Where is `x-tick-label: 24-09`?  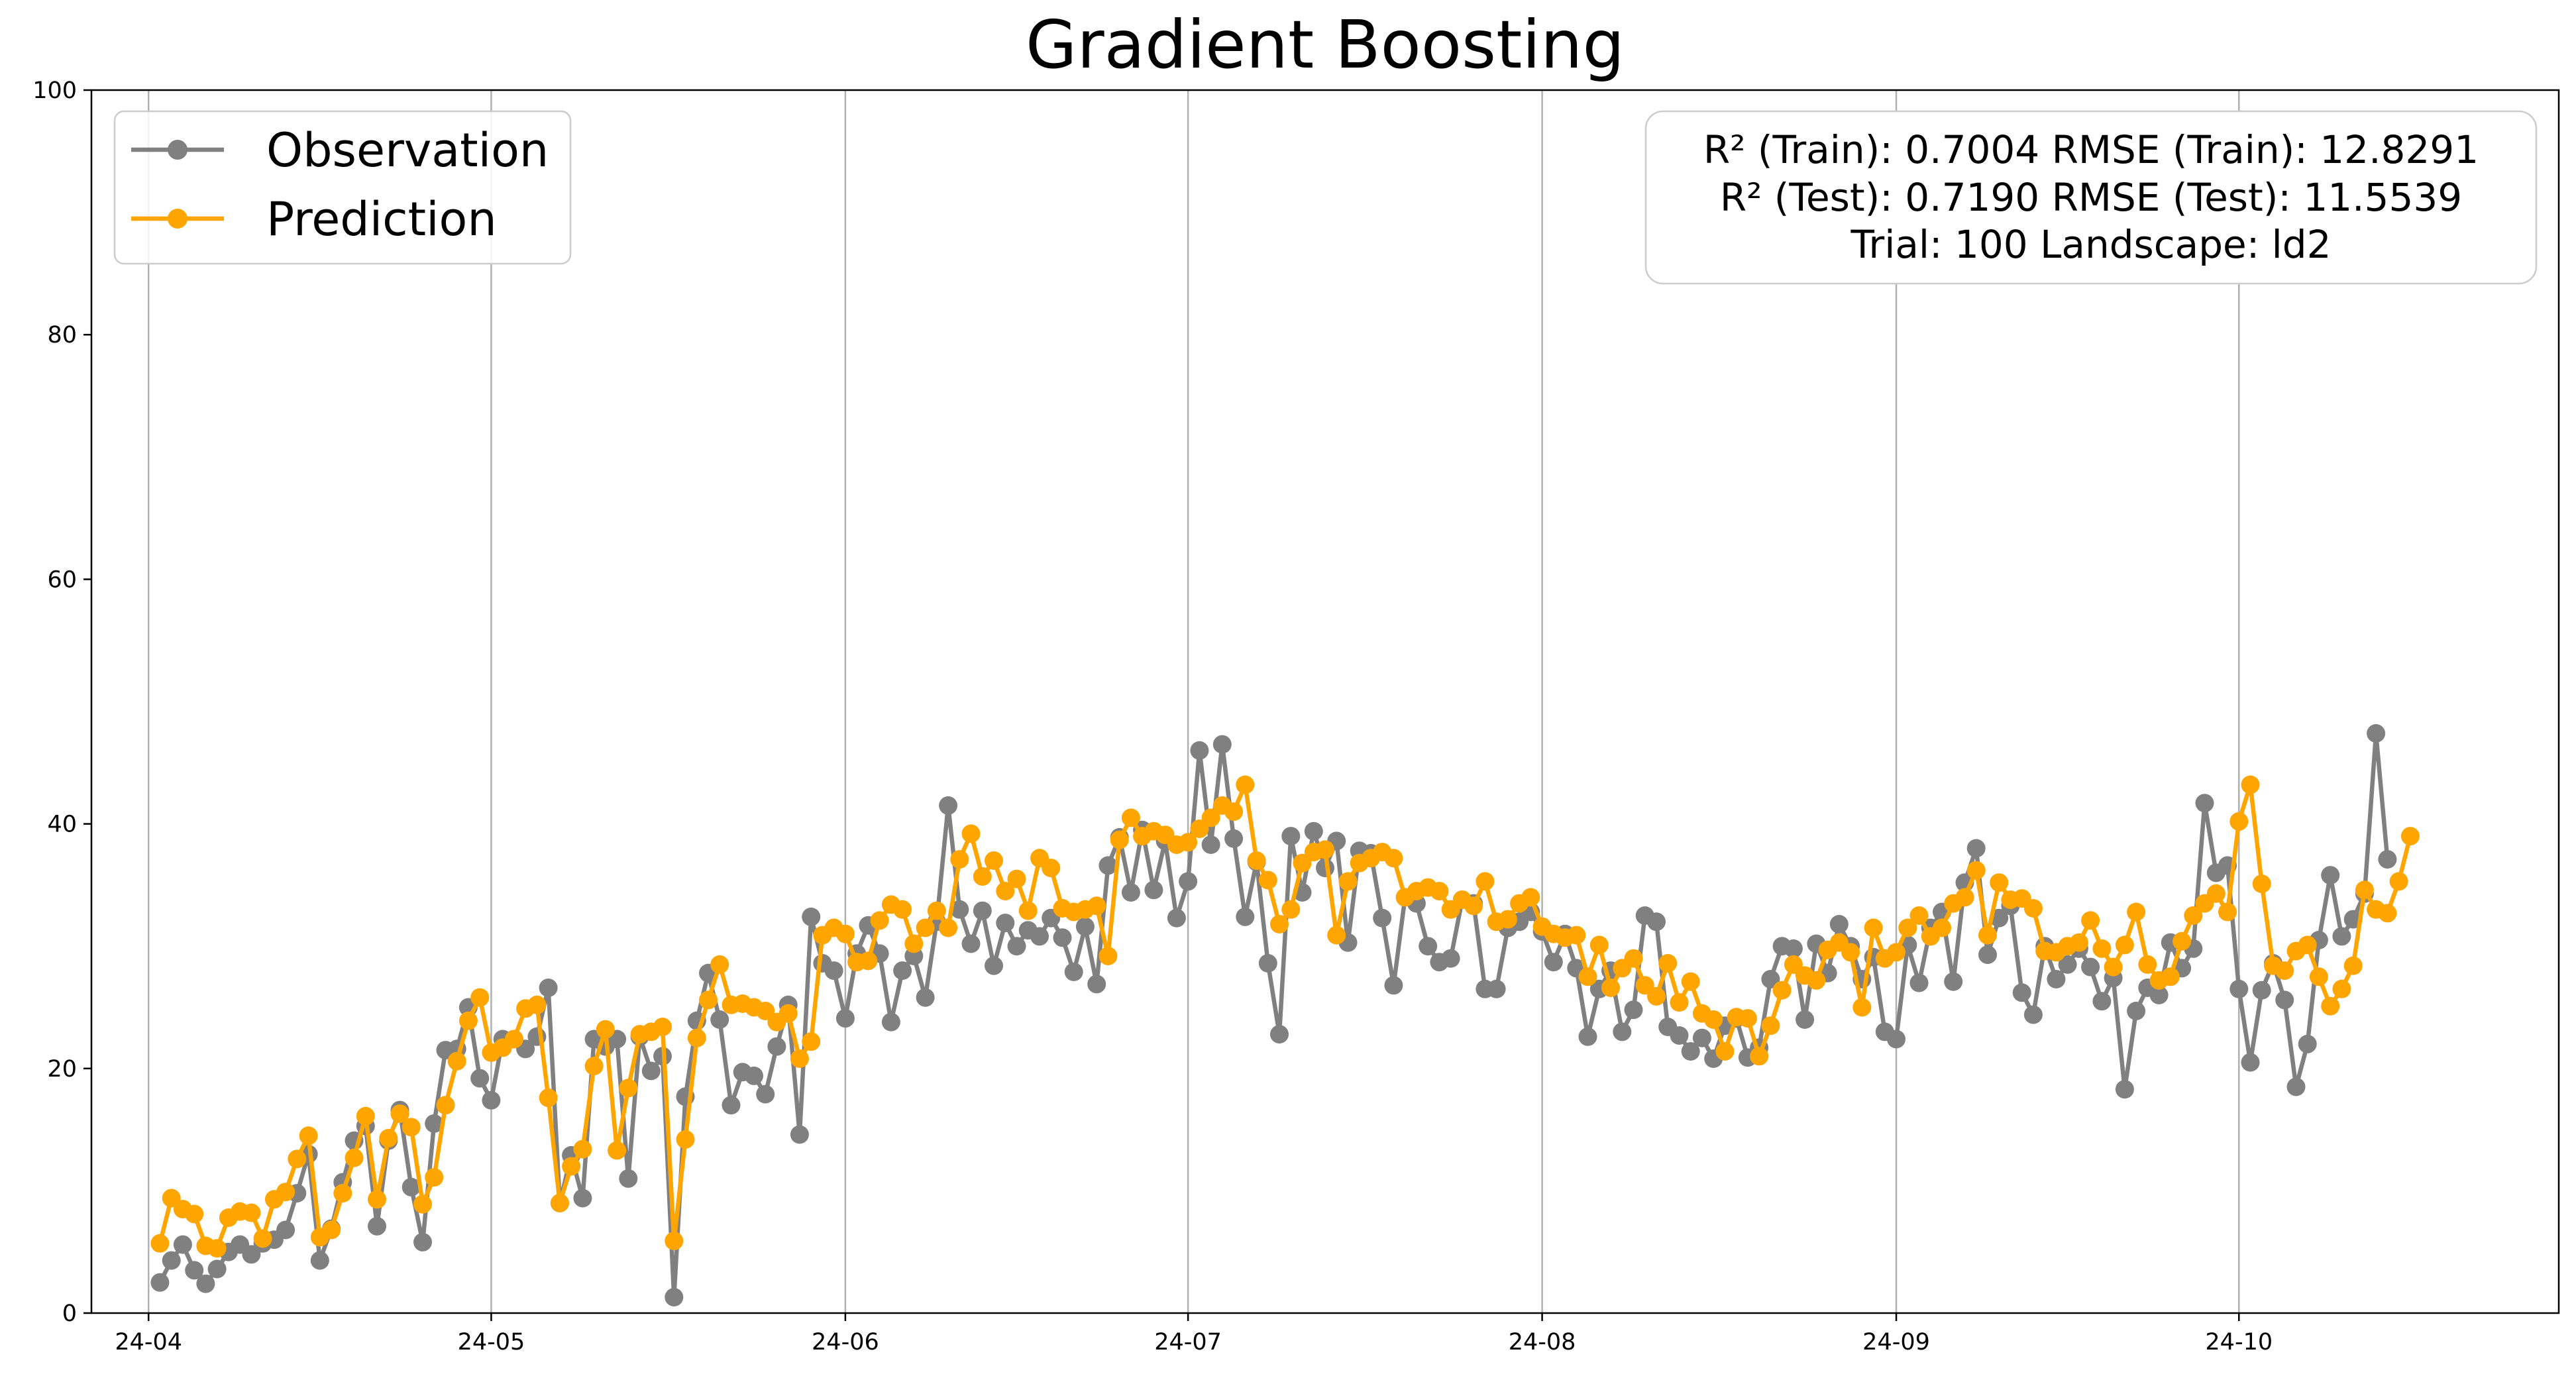 x-tick-label: 24-09 is located at coordinates (1896, 1342).